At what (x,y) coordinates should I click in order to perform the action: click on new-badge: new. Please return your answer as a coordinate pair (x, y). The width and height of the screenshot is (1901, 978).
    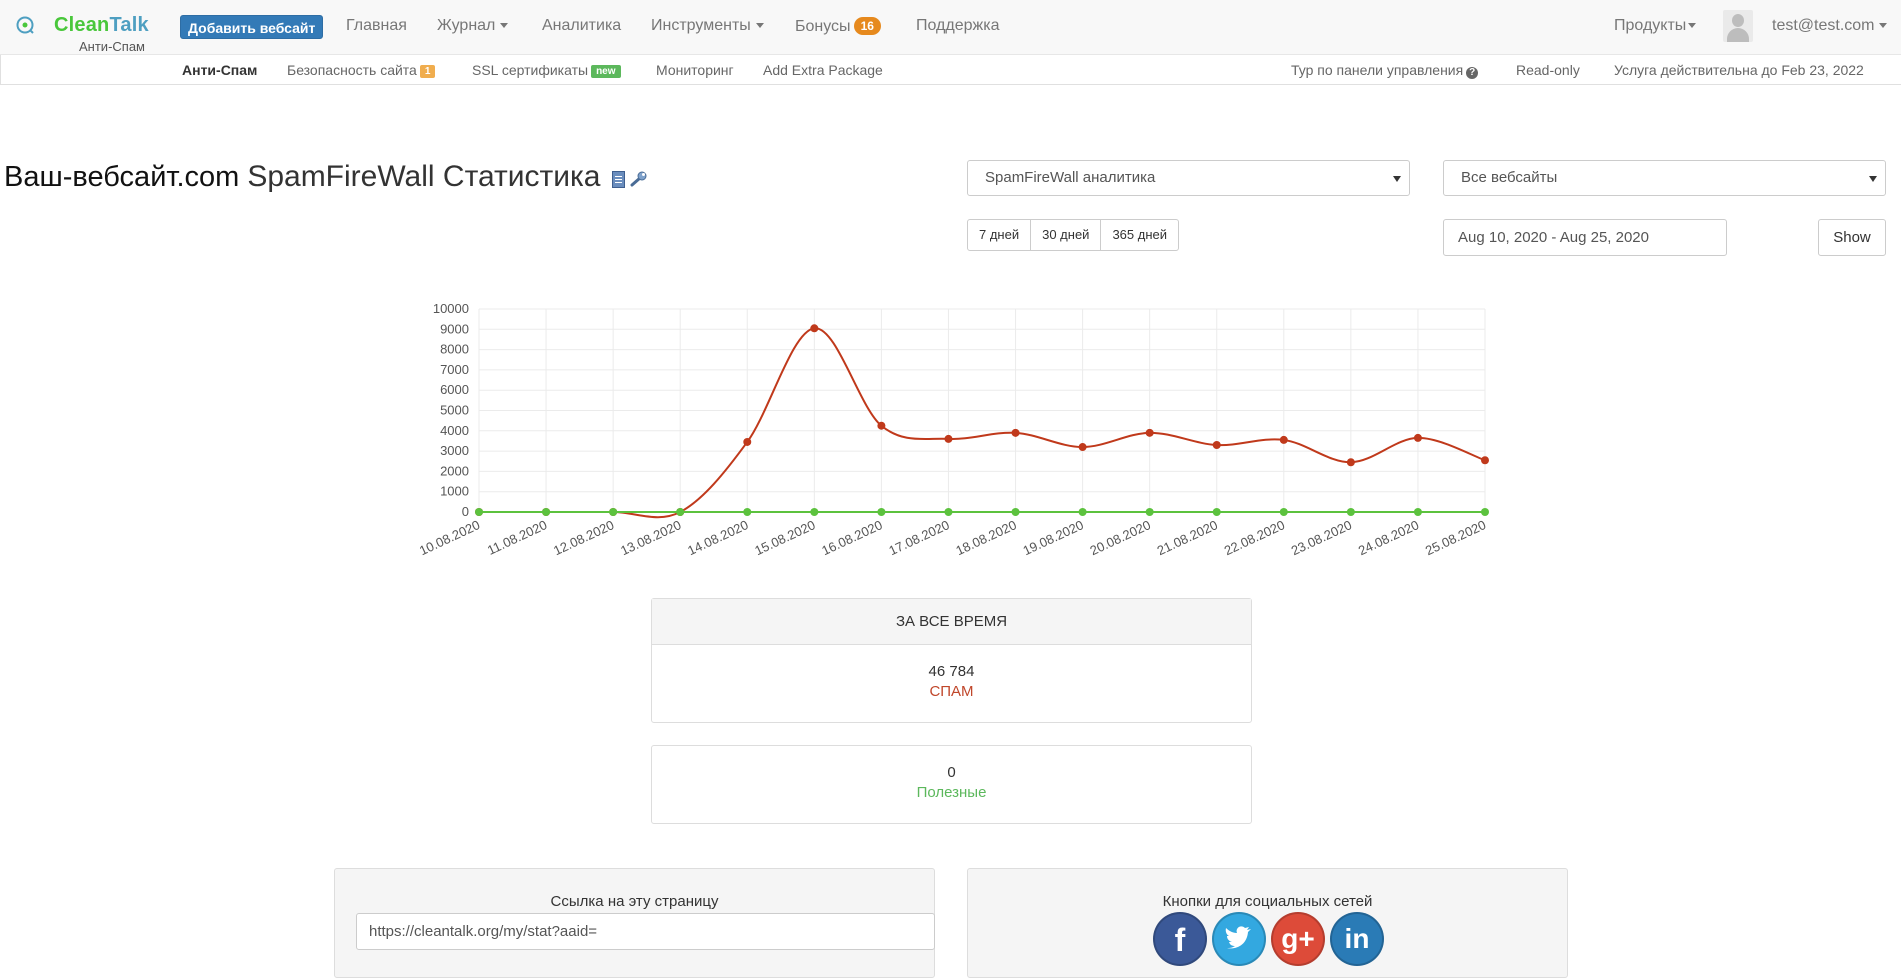
    Looking at the image, I should click on (606, 71).